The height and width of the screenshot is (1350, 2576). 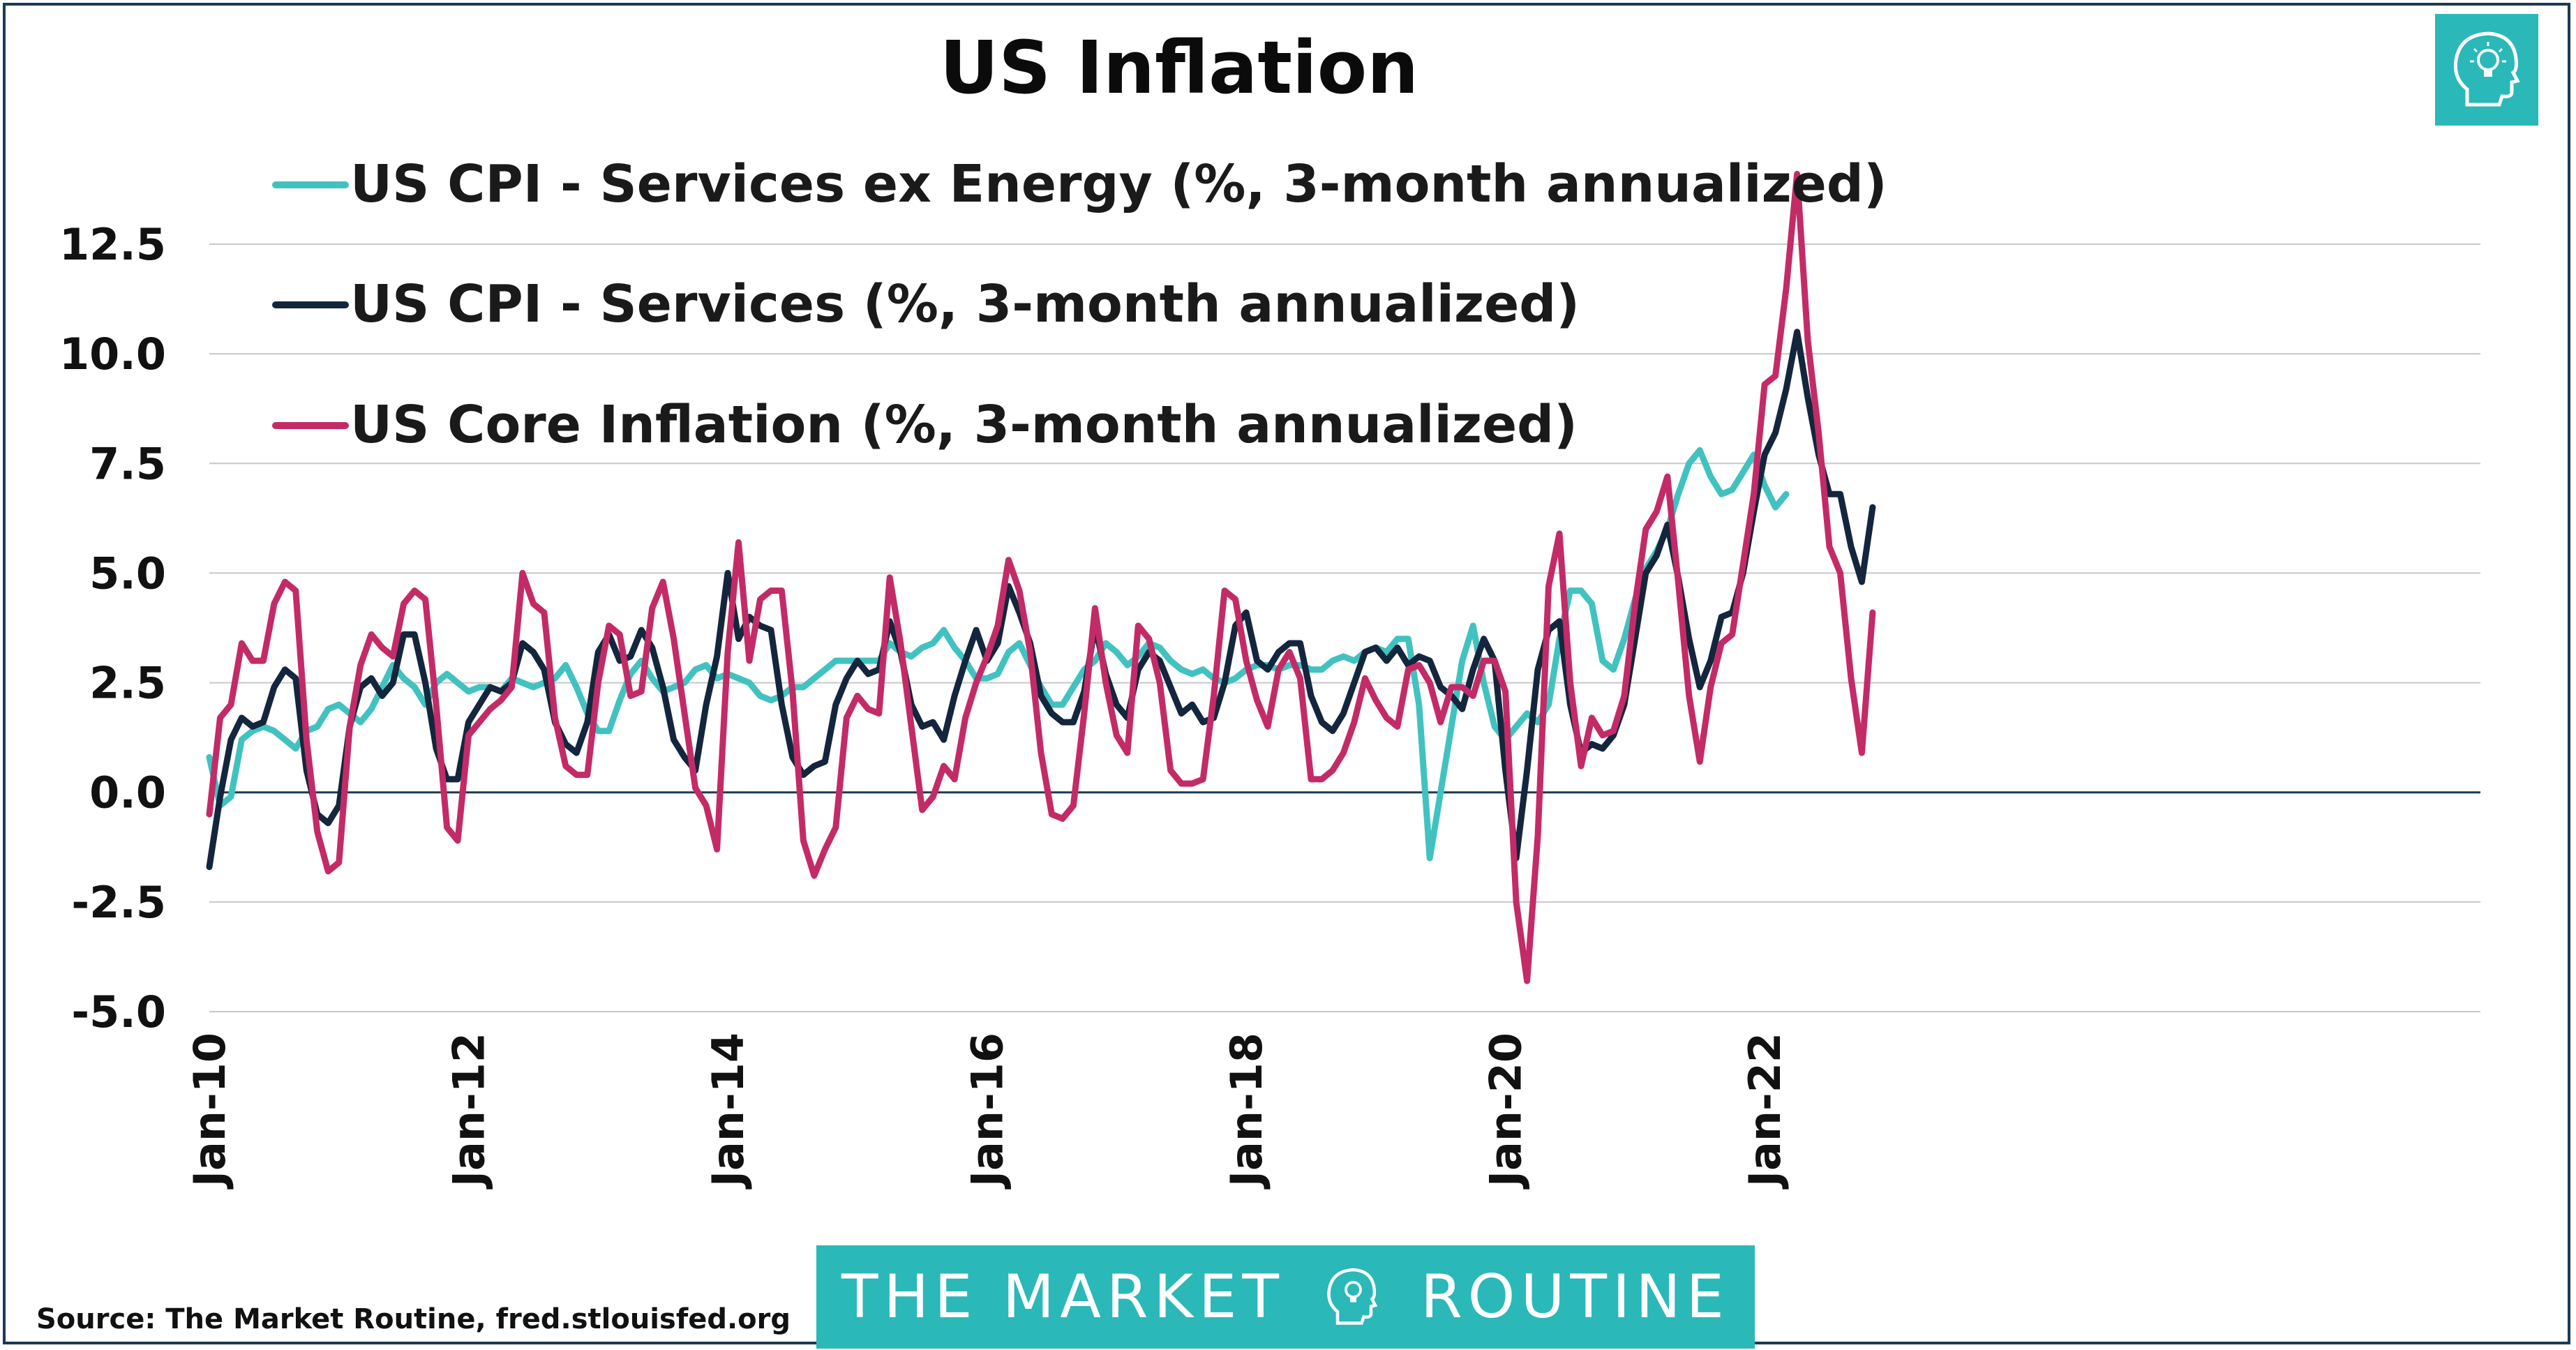 I want to click on x-tick-label: Jan-10, so click(x=209, y=1111).